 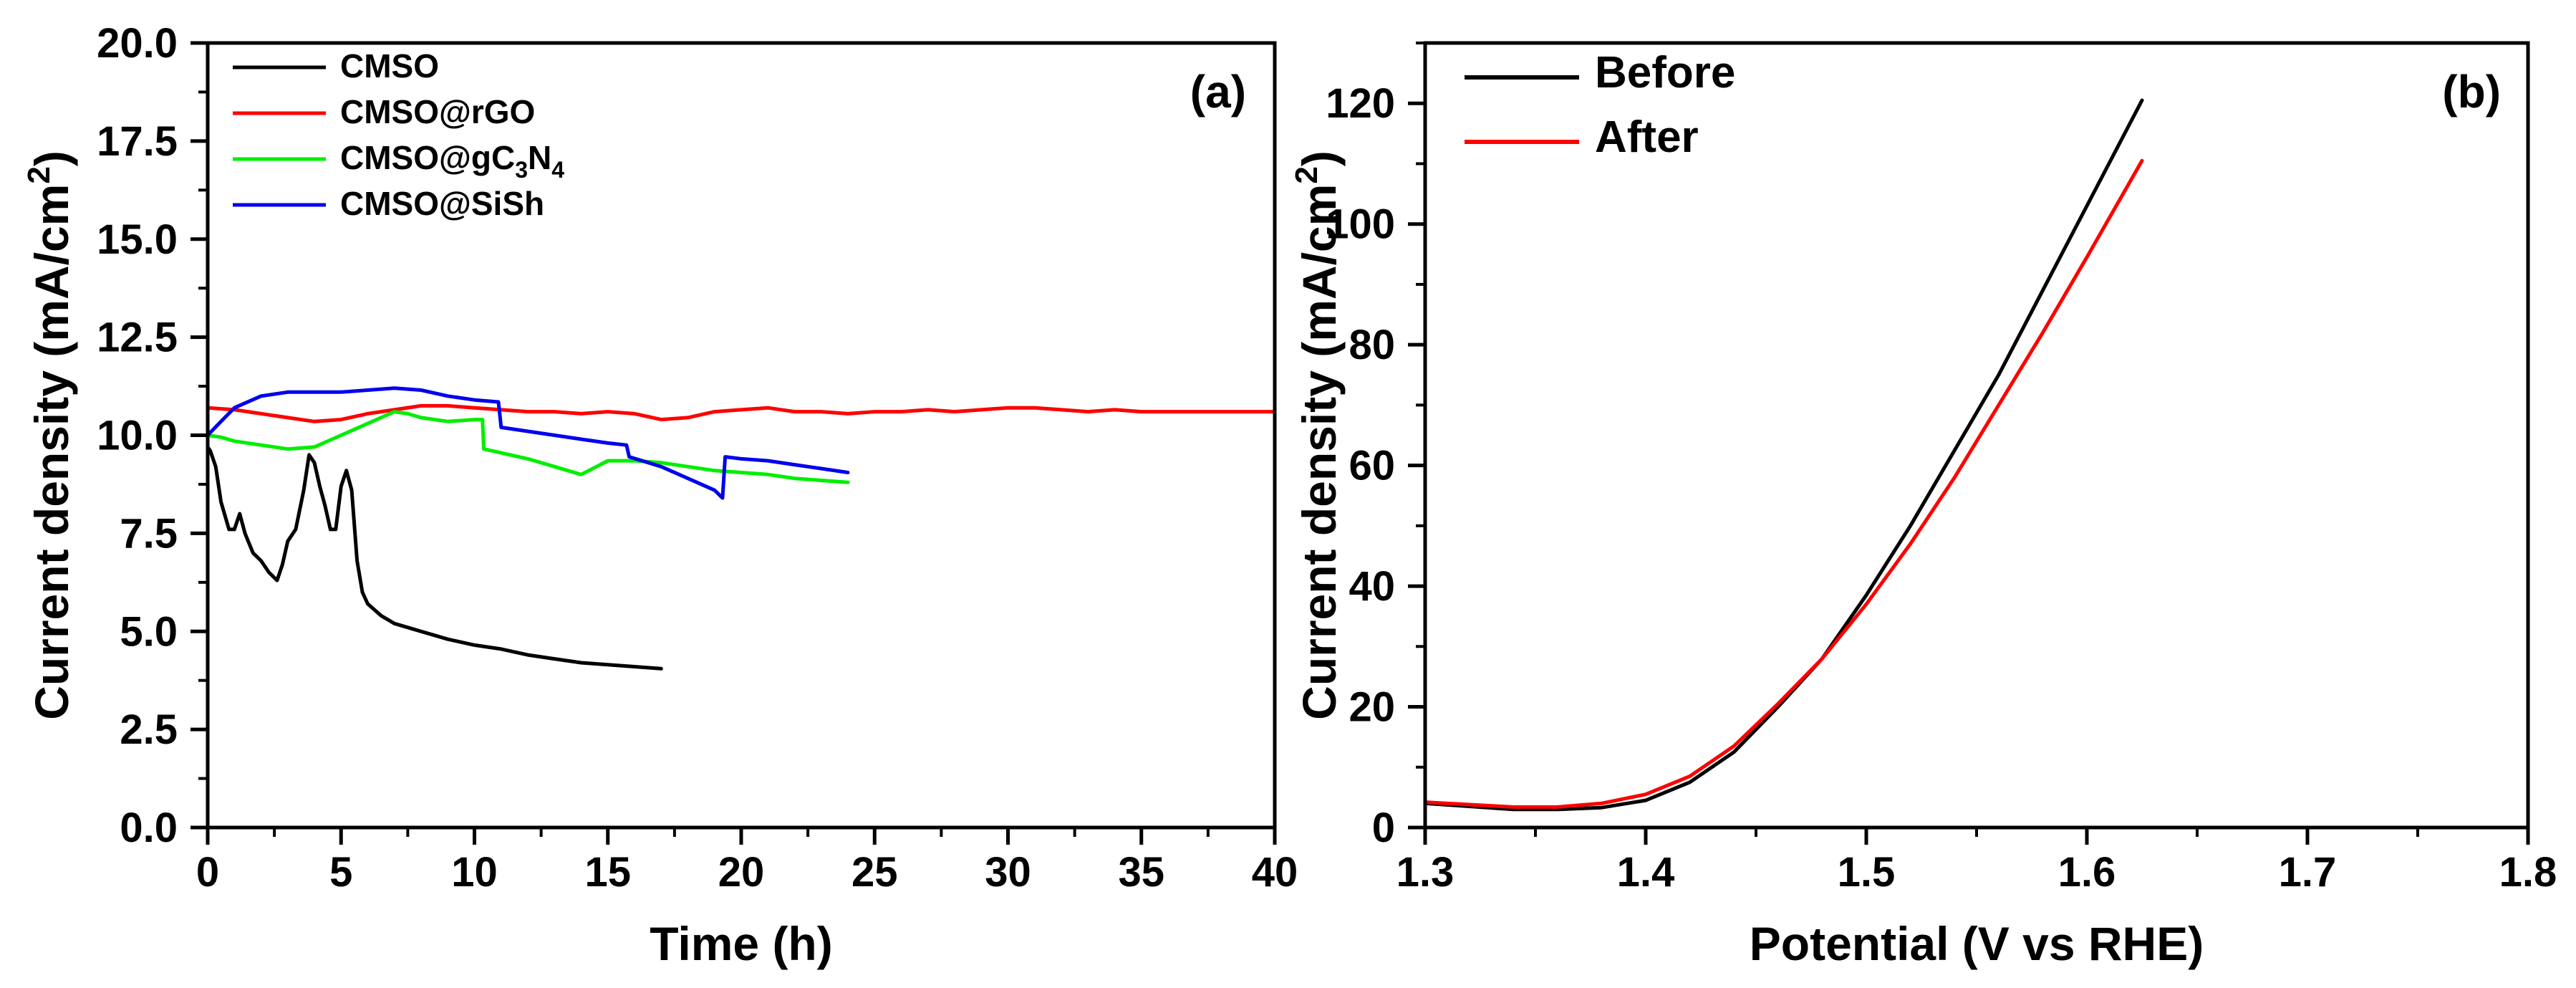 I want to click on legend-label: CMSO@gC3N4, so click(x=452, y=161).